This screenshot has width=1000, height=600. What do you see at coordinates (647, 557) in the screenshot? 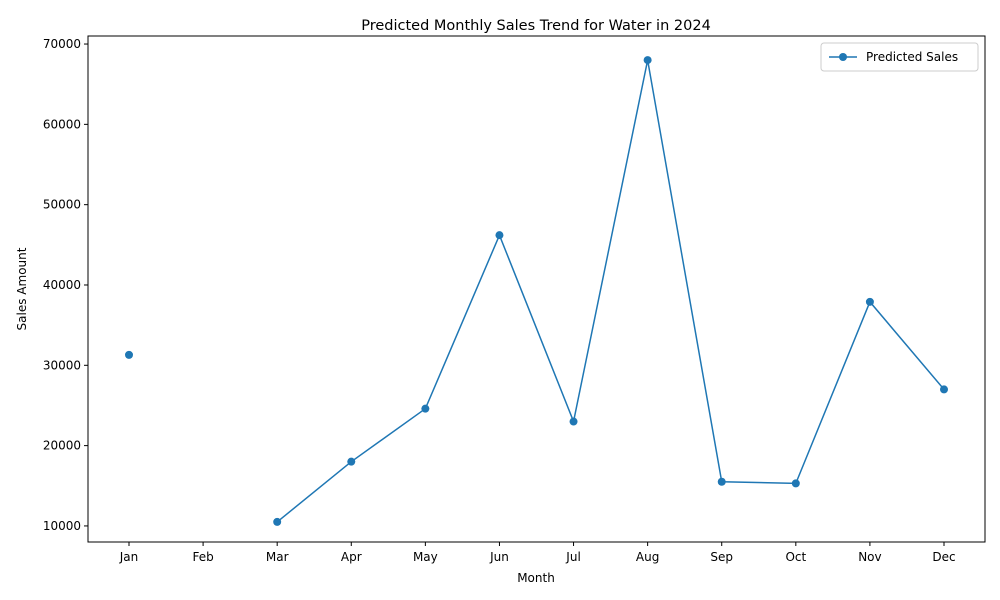
I see `x-tick-label: Aug` at bounding box center [647, 557].